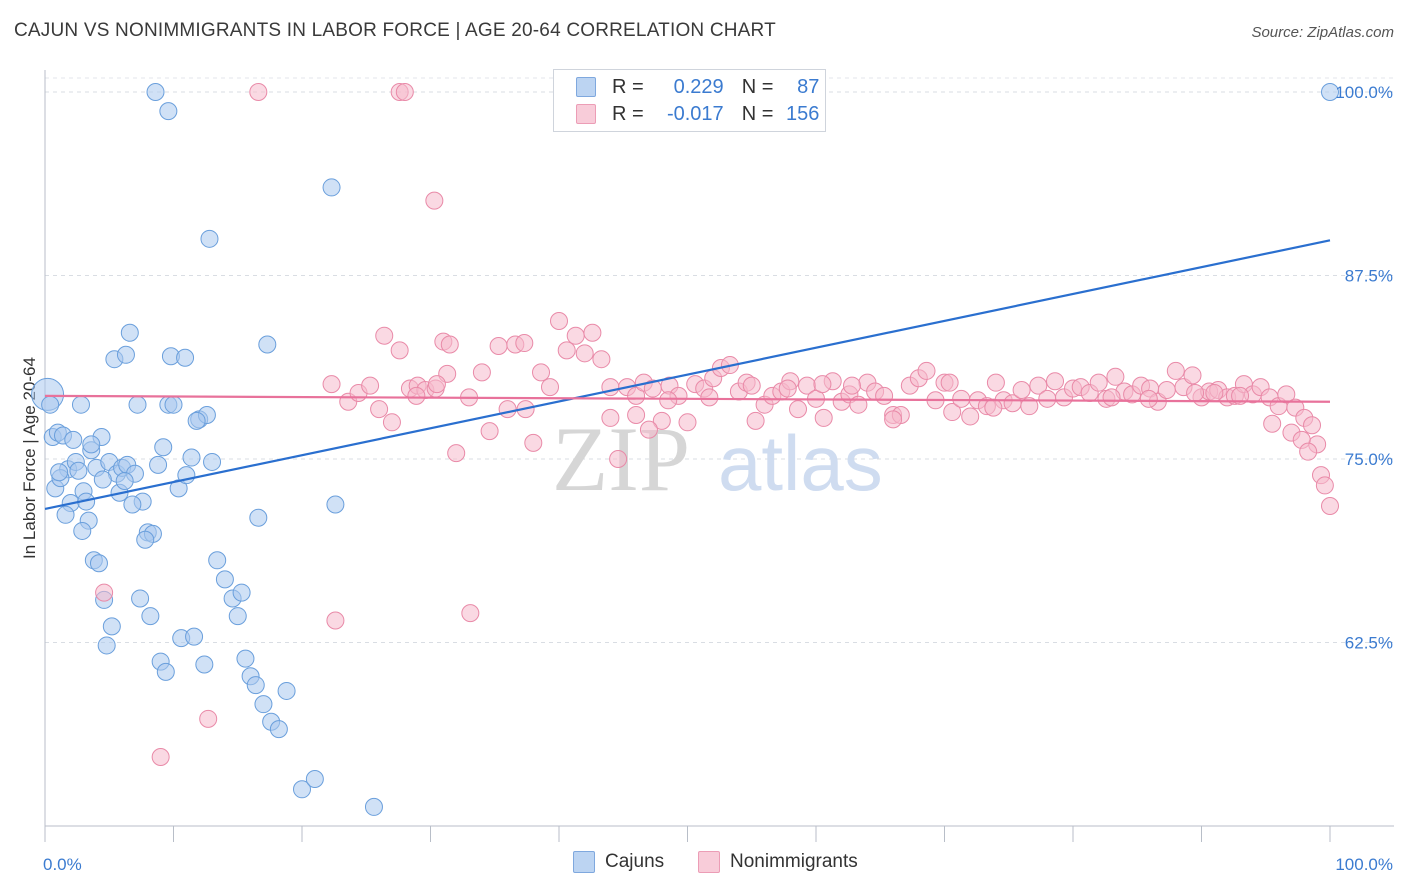 The image size is (1406, 892). I want to click on y-tick-label: 87.5%, so click(1369, 276).